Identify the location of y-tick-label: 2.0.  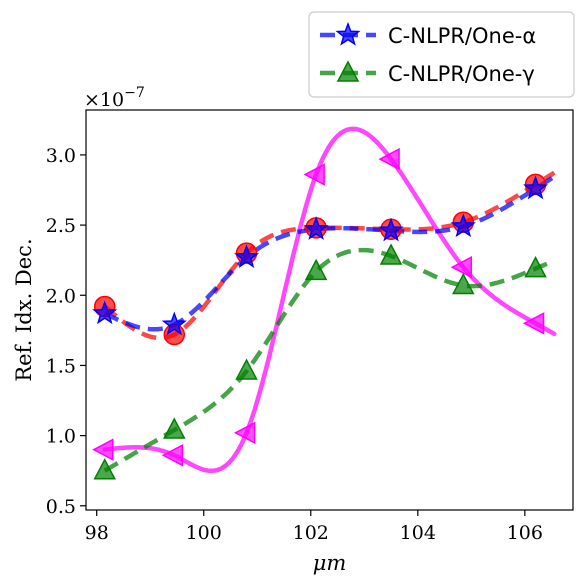
(61, 296).